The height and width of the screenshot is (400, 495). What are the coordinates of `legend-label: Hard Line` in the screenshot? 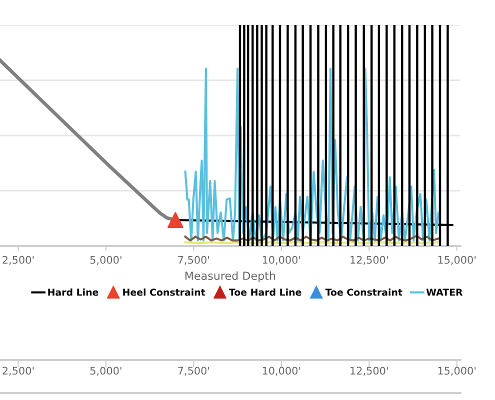 It's located at (73, 292).